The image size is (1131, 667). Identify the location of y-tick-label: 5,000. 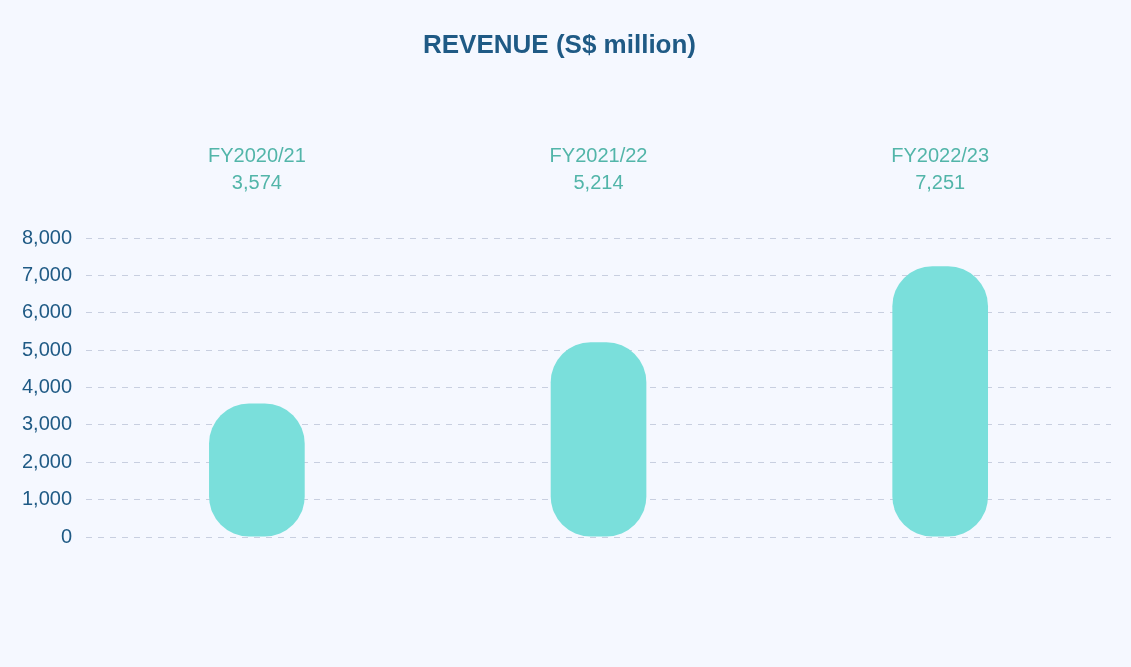
(47, 348).